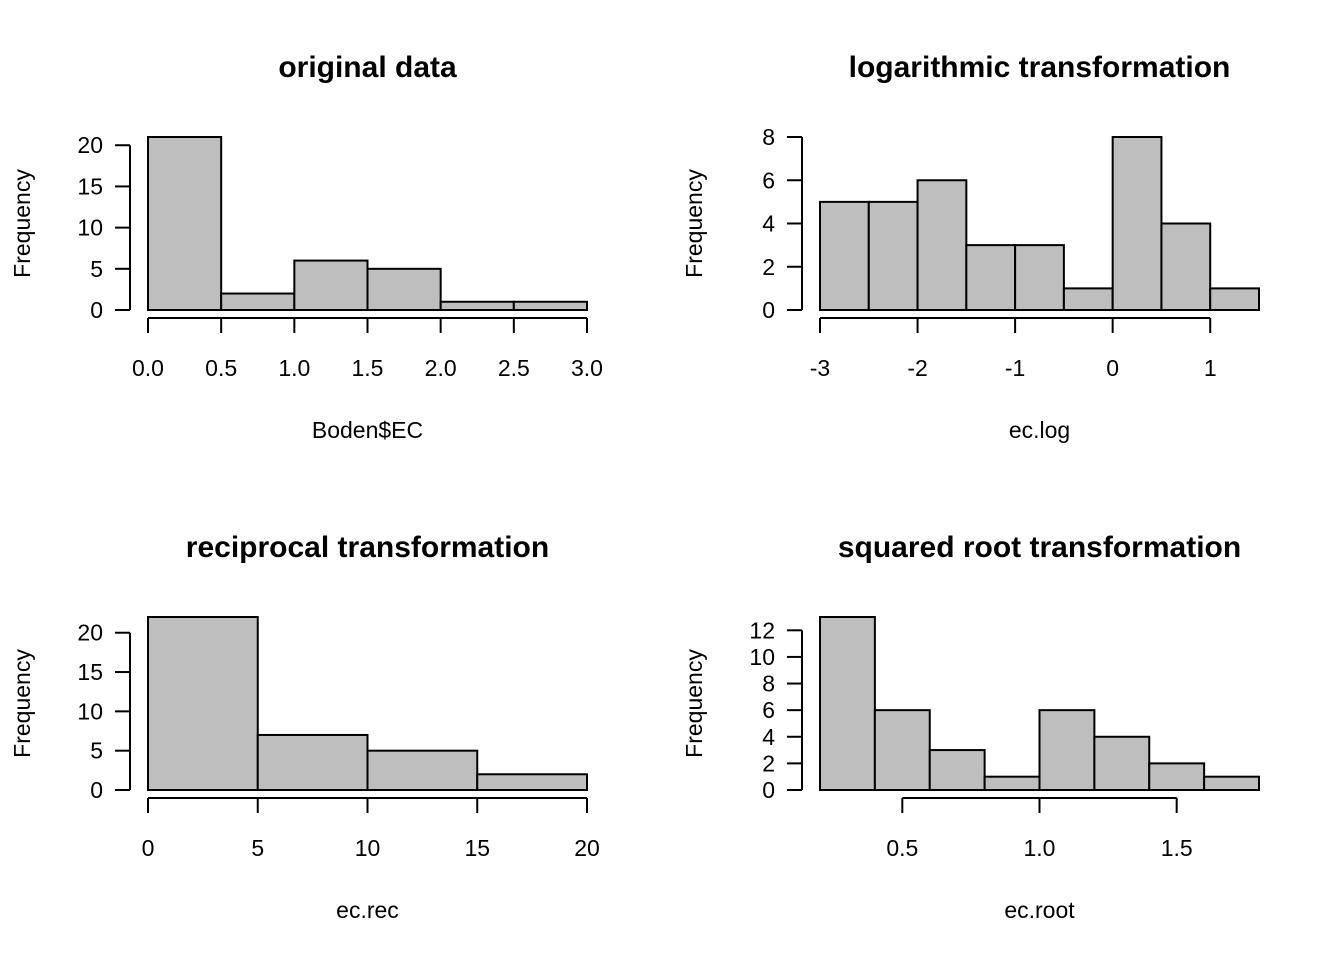 The height and width of the screenshot is (960, 1344). I want to click on x-tick-label: 5, so click(257, 848).